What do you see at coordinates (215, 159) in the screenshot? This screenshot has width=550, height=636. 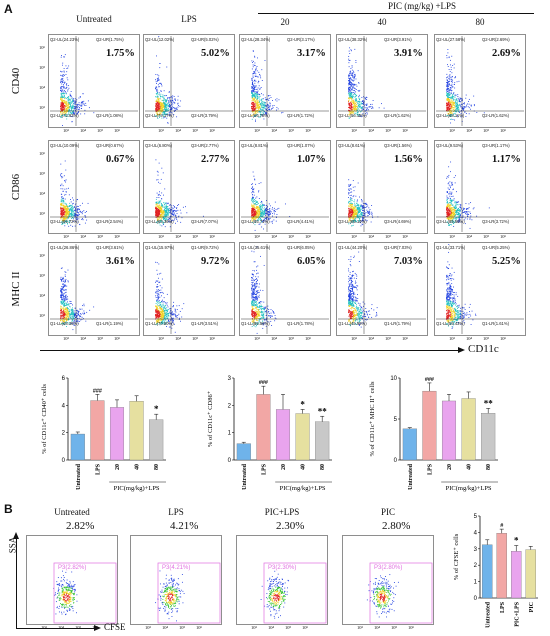 I see `quadrant-percent: 2.77%` at bounding box center [215, 159].